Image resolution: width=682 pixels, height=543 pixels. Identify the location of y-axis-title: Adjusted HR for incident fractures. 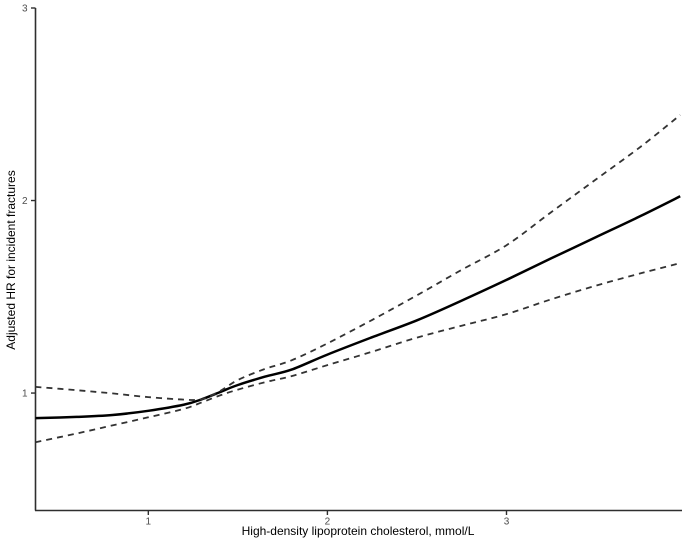
(11, 260).